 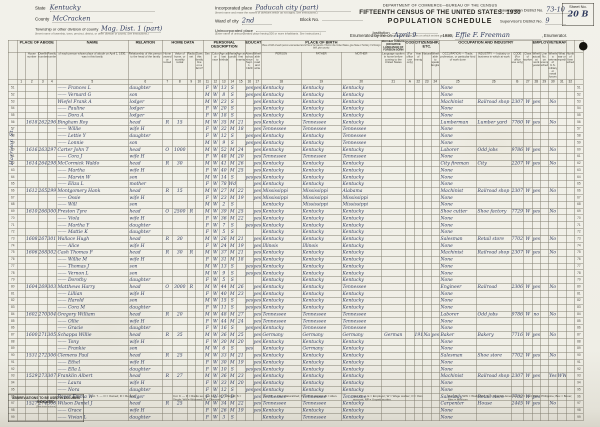 What do you see at coordinates (13, 307) in the screenshot?
I see `cell-numL: 83` at bounding box center [13, 307].